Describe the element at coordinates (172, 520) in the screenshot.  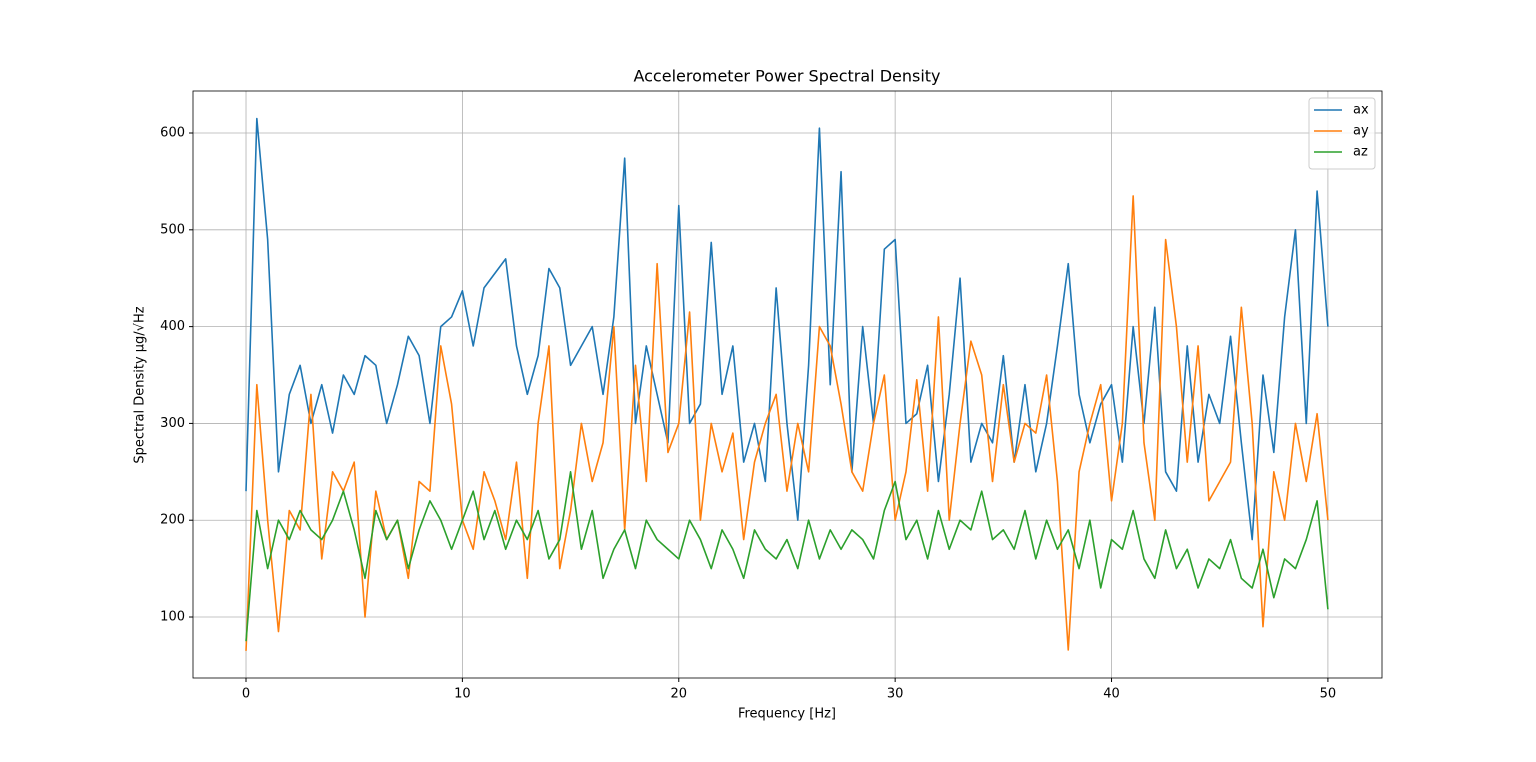
I see `y-tick-label: 200` at that location.